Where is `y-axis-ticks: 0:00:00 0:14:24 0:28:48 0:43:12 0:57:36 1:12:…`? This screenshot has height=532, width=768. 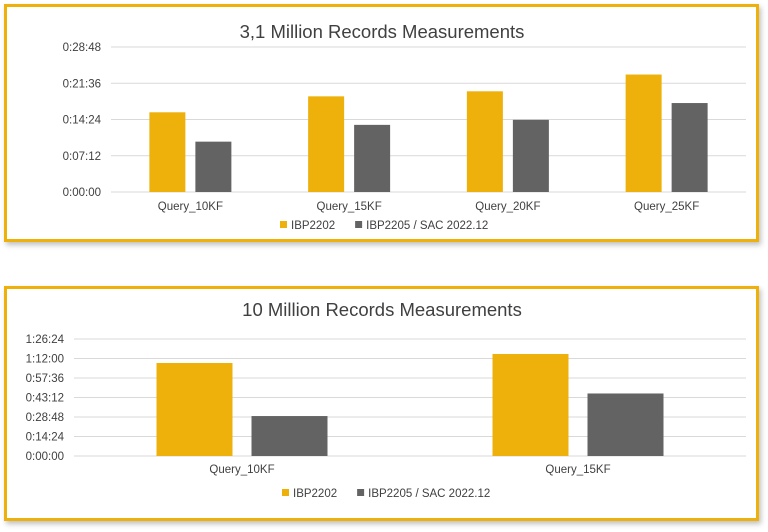 y-axis-ticks: 0:00:00 0:14:24 0:28:48 0:43:12 0:57:36 1:12:… is located at coordinates (45, 398).